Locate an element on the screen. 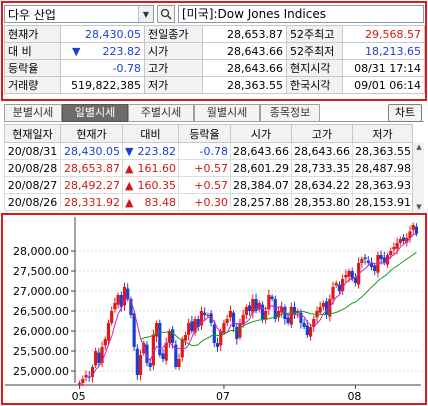 This screenshot has height=406, width=428. tab-3: 월별시세 is located at coordinates (227, 113).